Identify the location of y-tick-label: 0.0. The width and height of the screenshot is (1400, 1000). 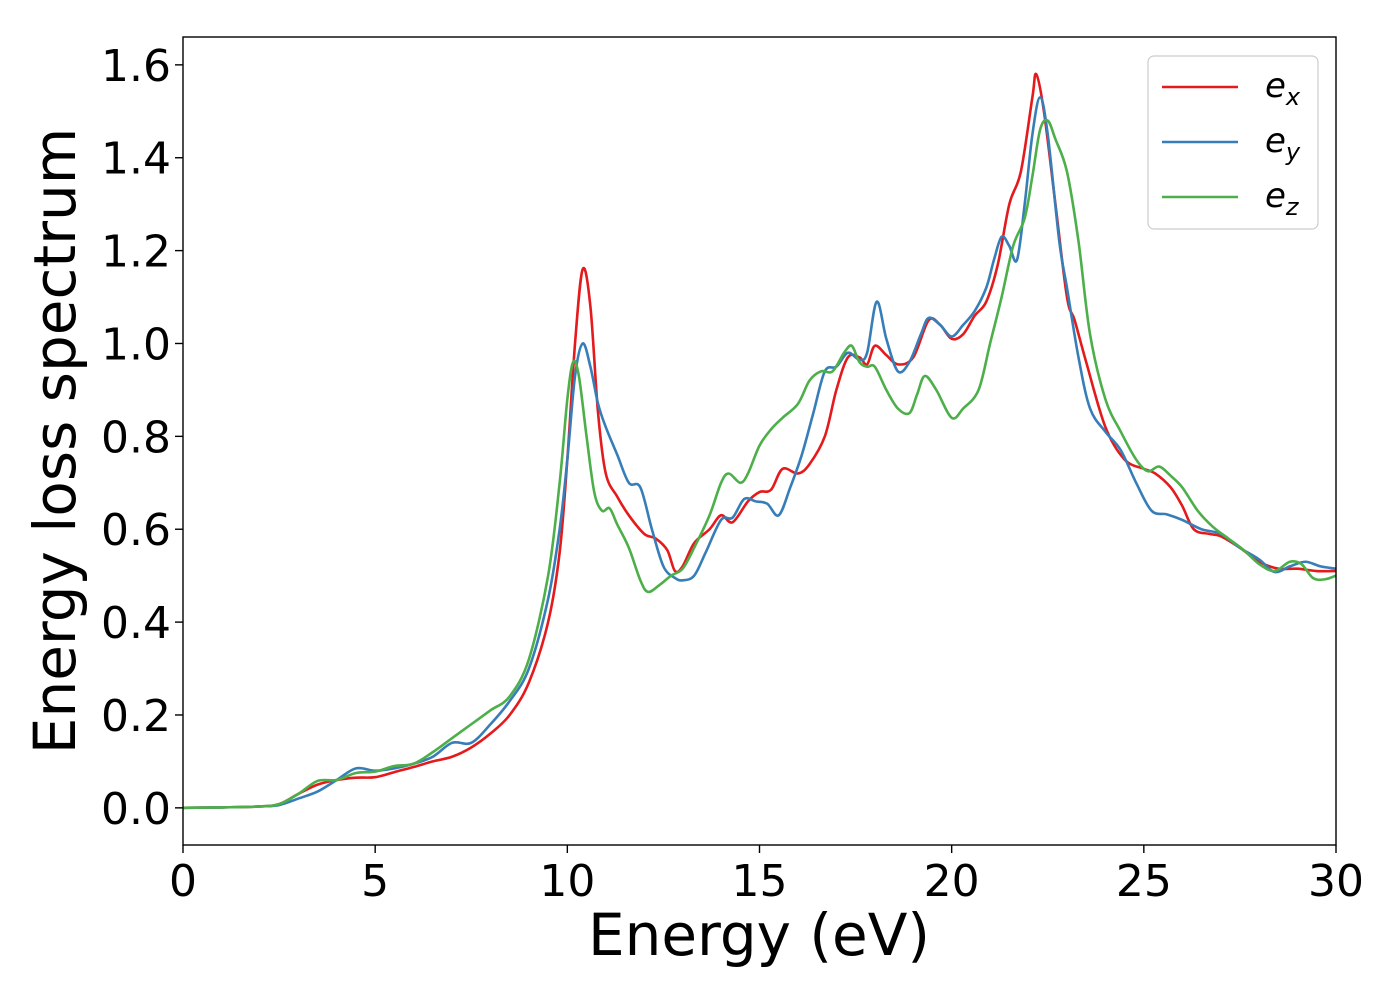
(136, 809).